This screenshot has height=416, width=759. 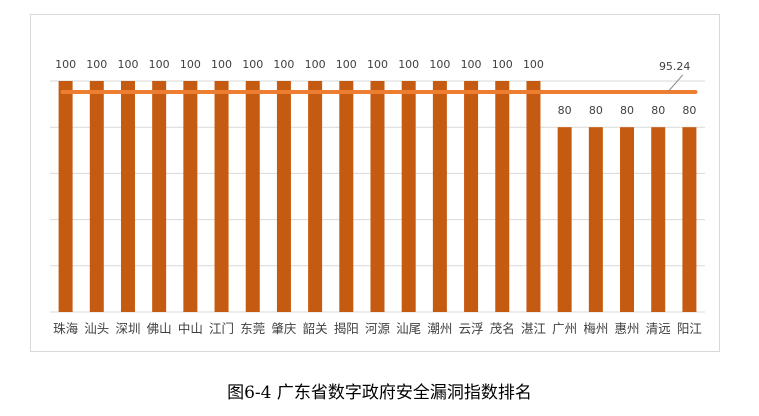 What do you see at coordinates (284, 328) in the screenshot?
I see `category-label: 肇庆` at bounding box center [284, 328].